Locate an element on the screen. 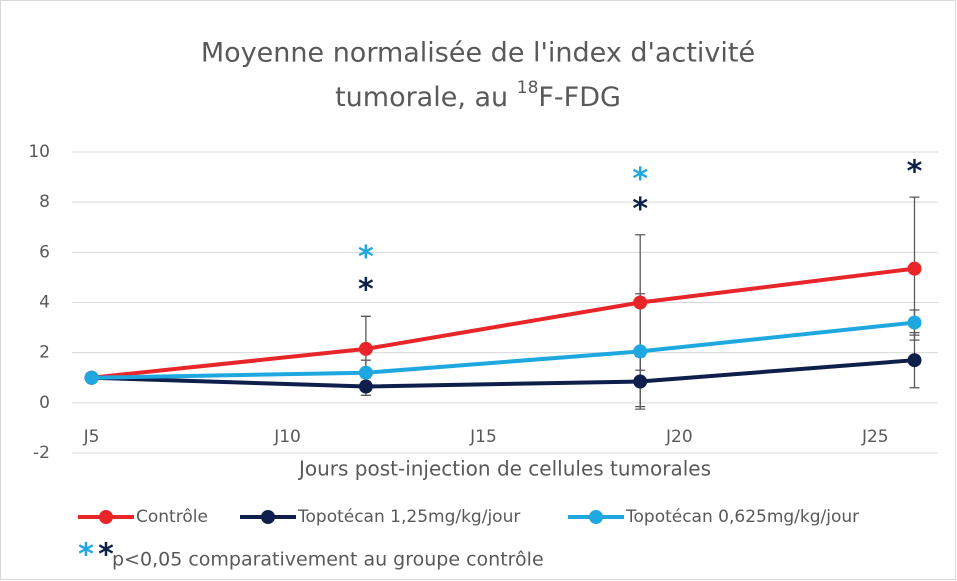  x-tick-label: J5 is located at coordinates (91, 437).